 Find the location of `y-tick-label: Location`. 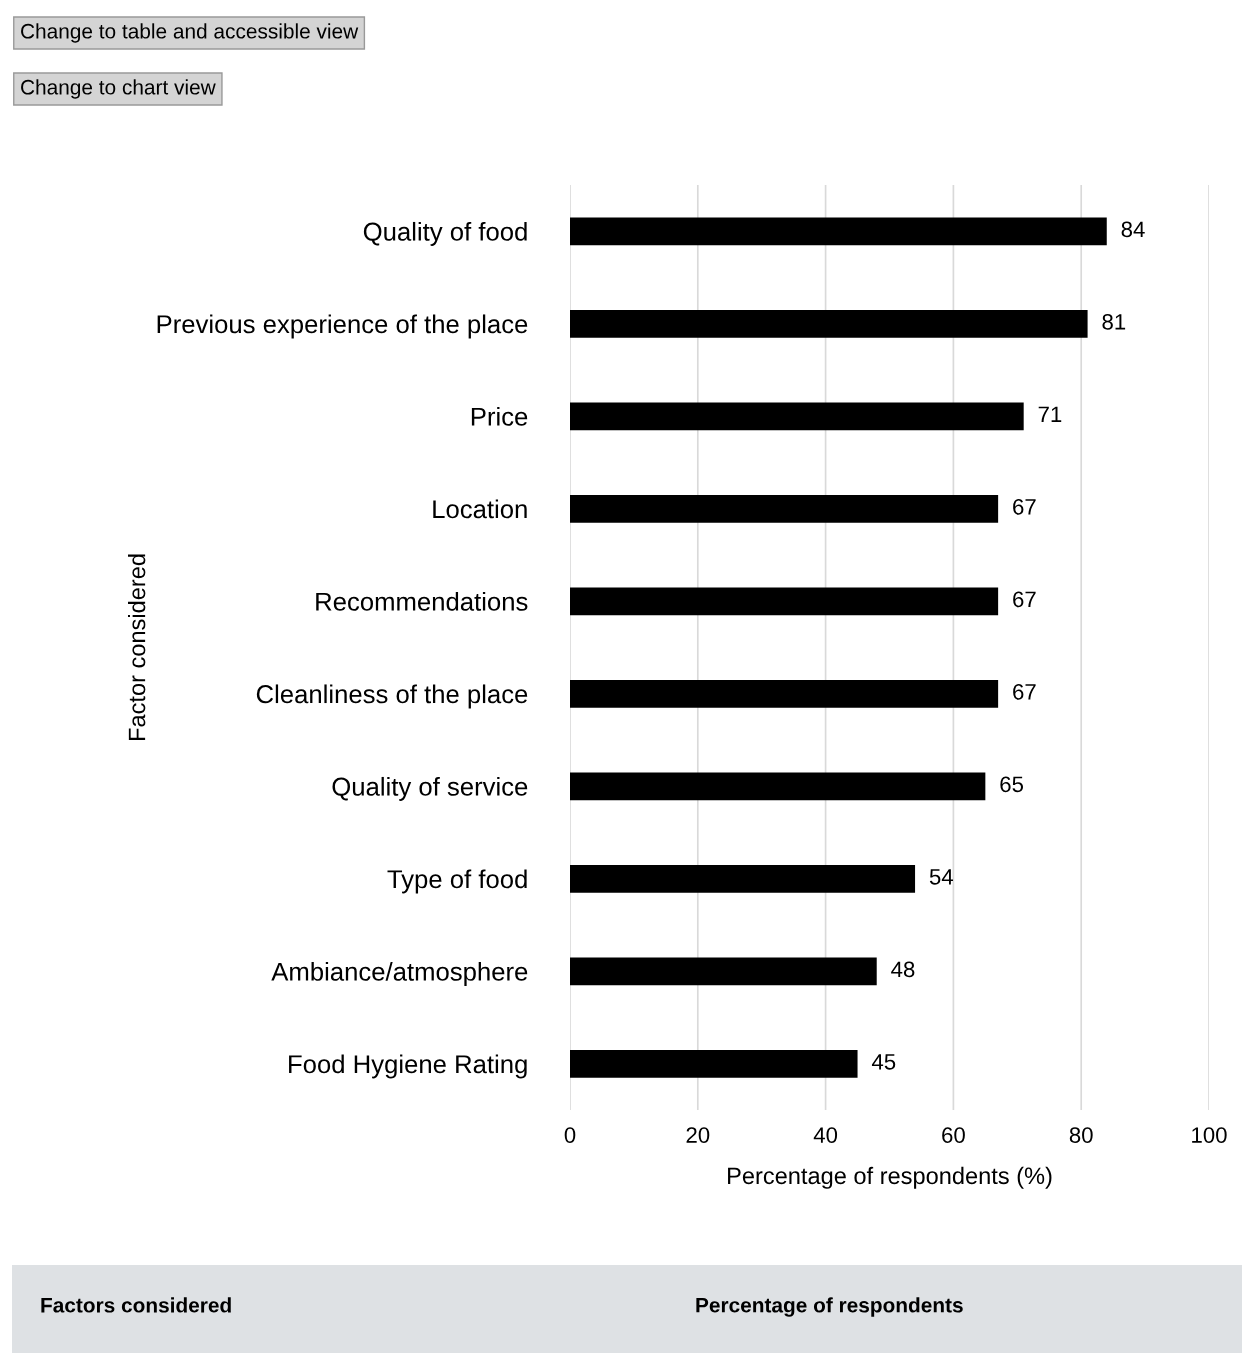

y-tick-label: Location is located at coordinates (480, 509).